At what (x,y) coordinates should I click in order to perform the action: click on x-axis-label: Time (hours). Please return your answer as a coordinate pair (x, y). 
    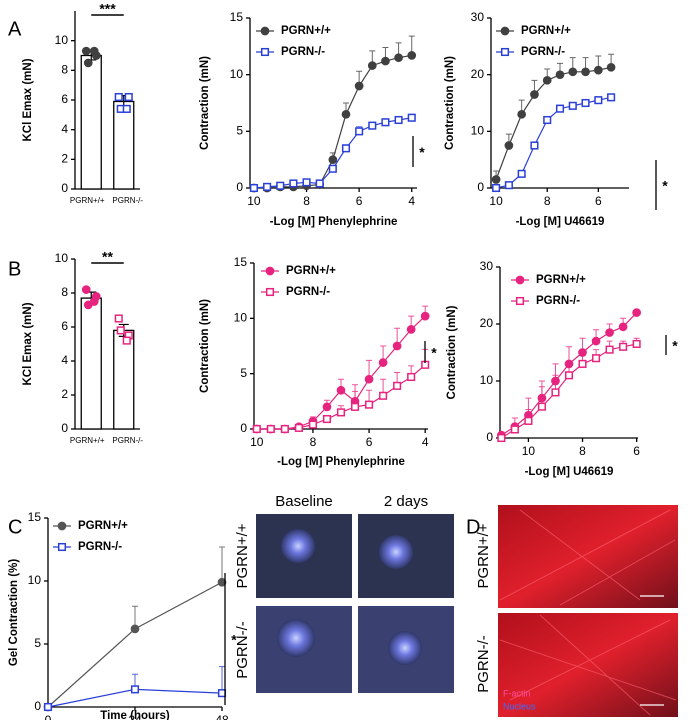
    Looking at the image, I should click on (135, 715).